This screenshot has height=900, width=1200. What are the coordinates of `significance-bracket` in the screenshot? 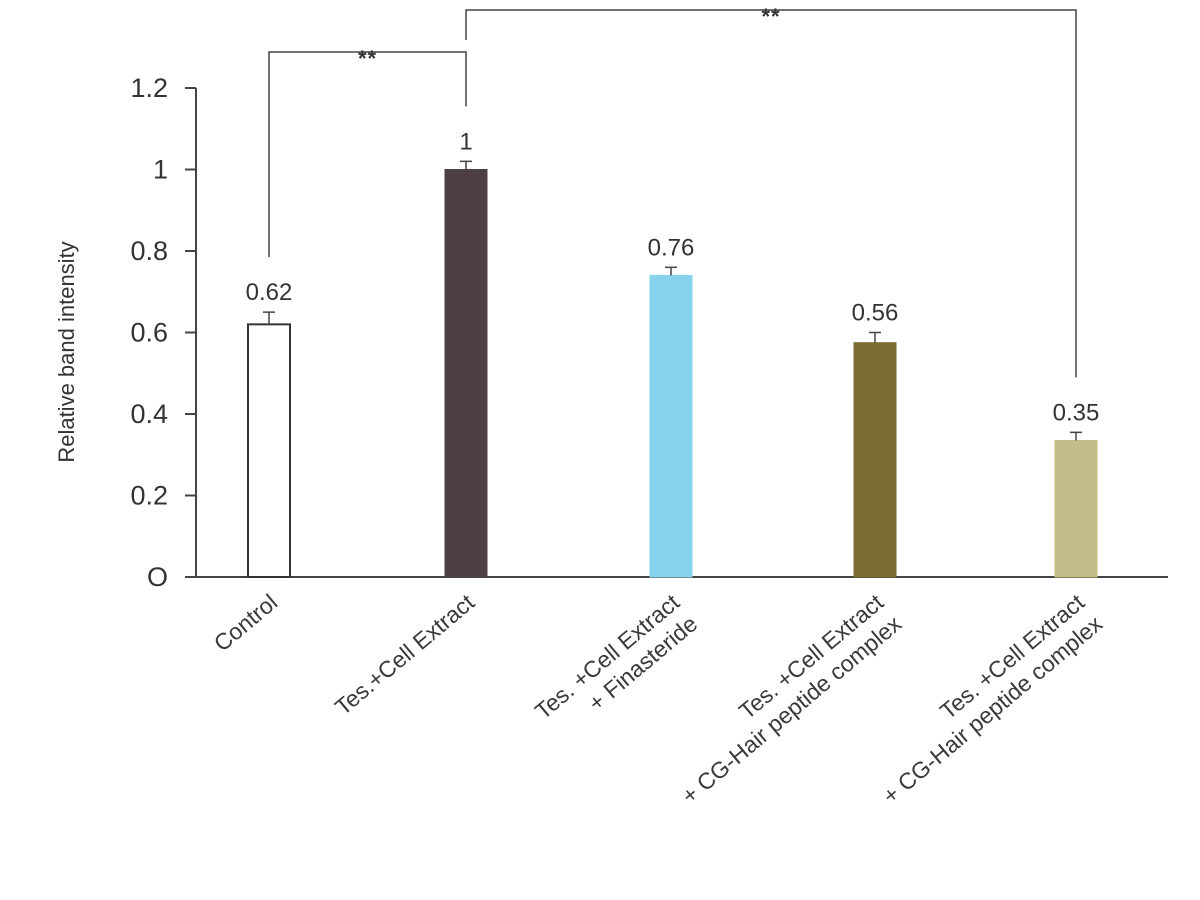 It's located at (367, 154).